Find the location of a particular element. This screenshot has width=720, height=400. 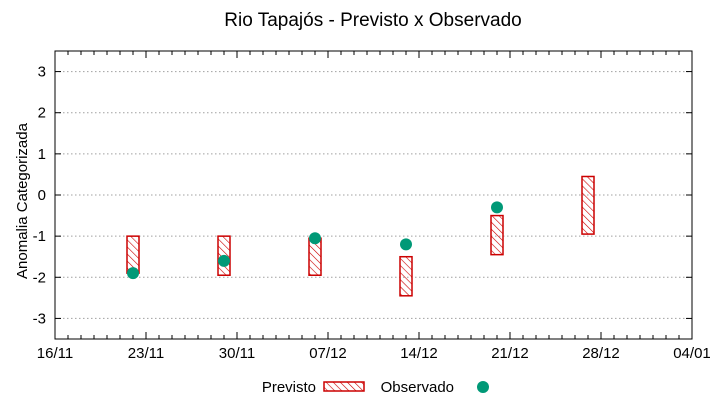

y-tick-label: -3 is located at coordinates (39, 318).